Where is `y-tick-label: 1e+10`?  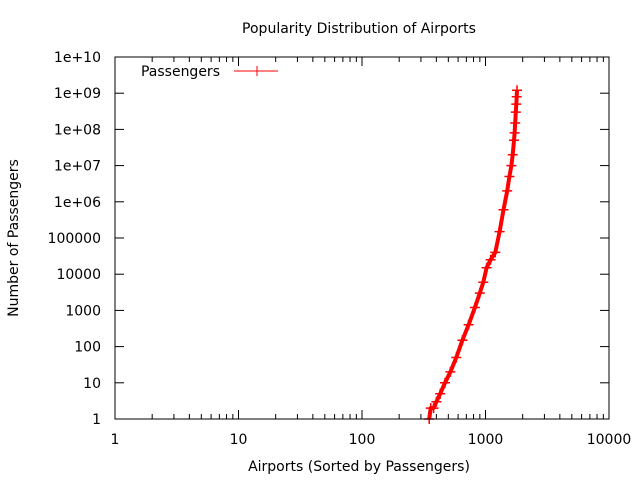
y-tick-label: 1e+10 is located at coordinates (77, 58).